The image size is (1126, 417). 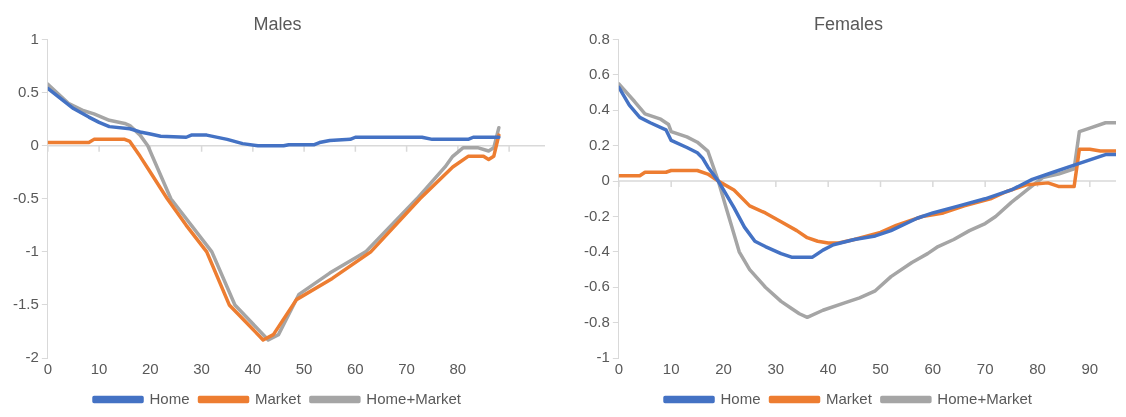 What do you see at coordinates (599, 109) in the screenshot?
I see `y-tick-label: 0.4` at bounding box center [599, 109].